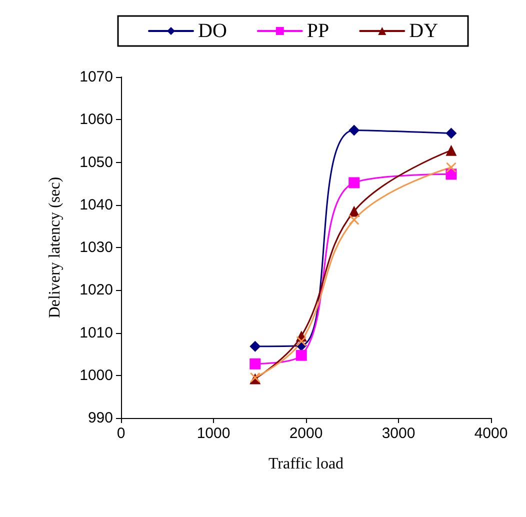 This screenshot has width=526, height=517. Describe the element at coordinates (100, 418) in the screenshot. I see `y-tick-label: 990` at that location.